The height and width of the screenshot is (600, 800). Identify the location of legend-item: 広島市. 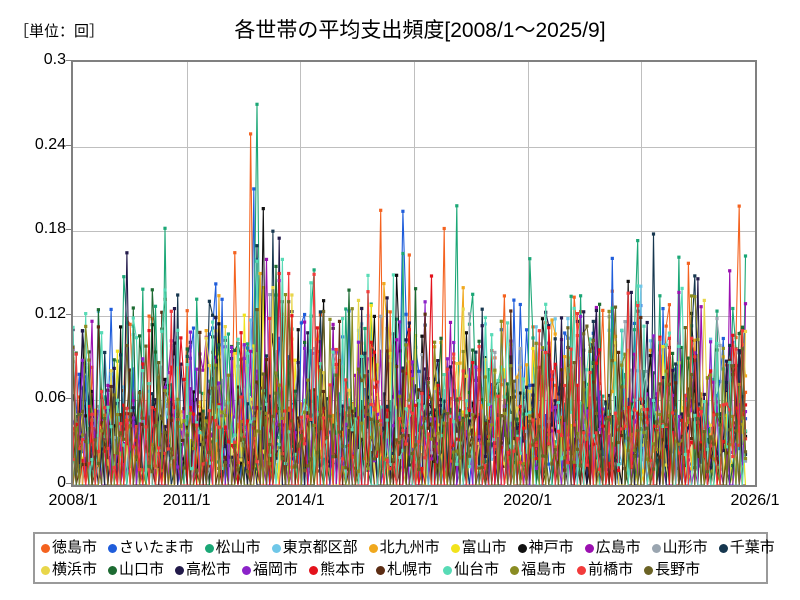
(612, 548).